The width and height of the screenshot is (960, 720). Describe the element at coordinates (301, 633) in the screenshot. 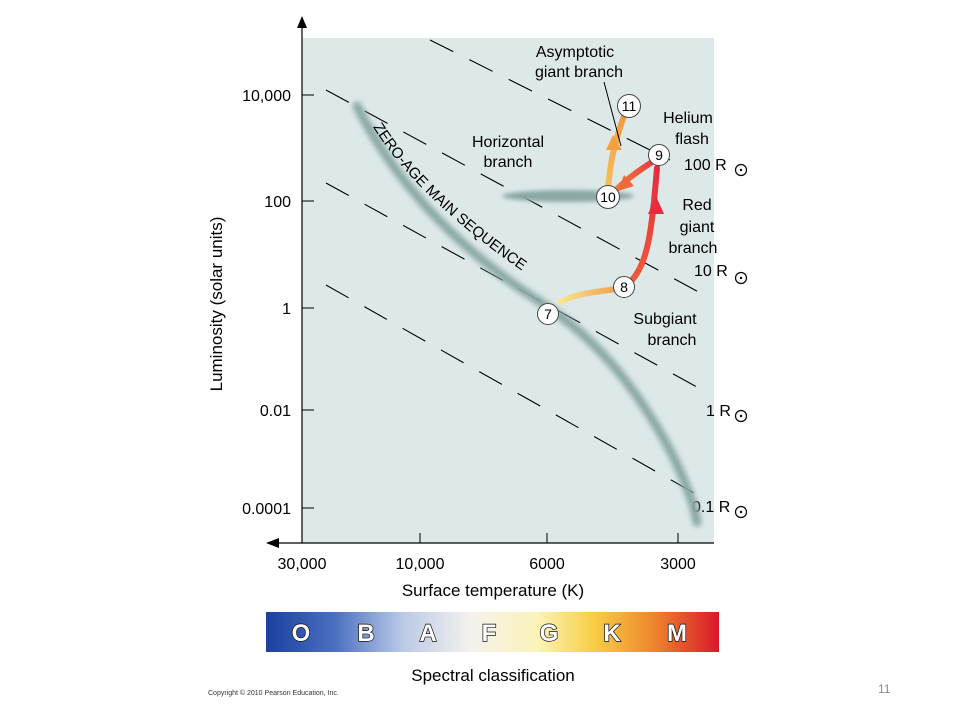

I see `spectral-class-o: O` at that location.